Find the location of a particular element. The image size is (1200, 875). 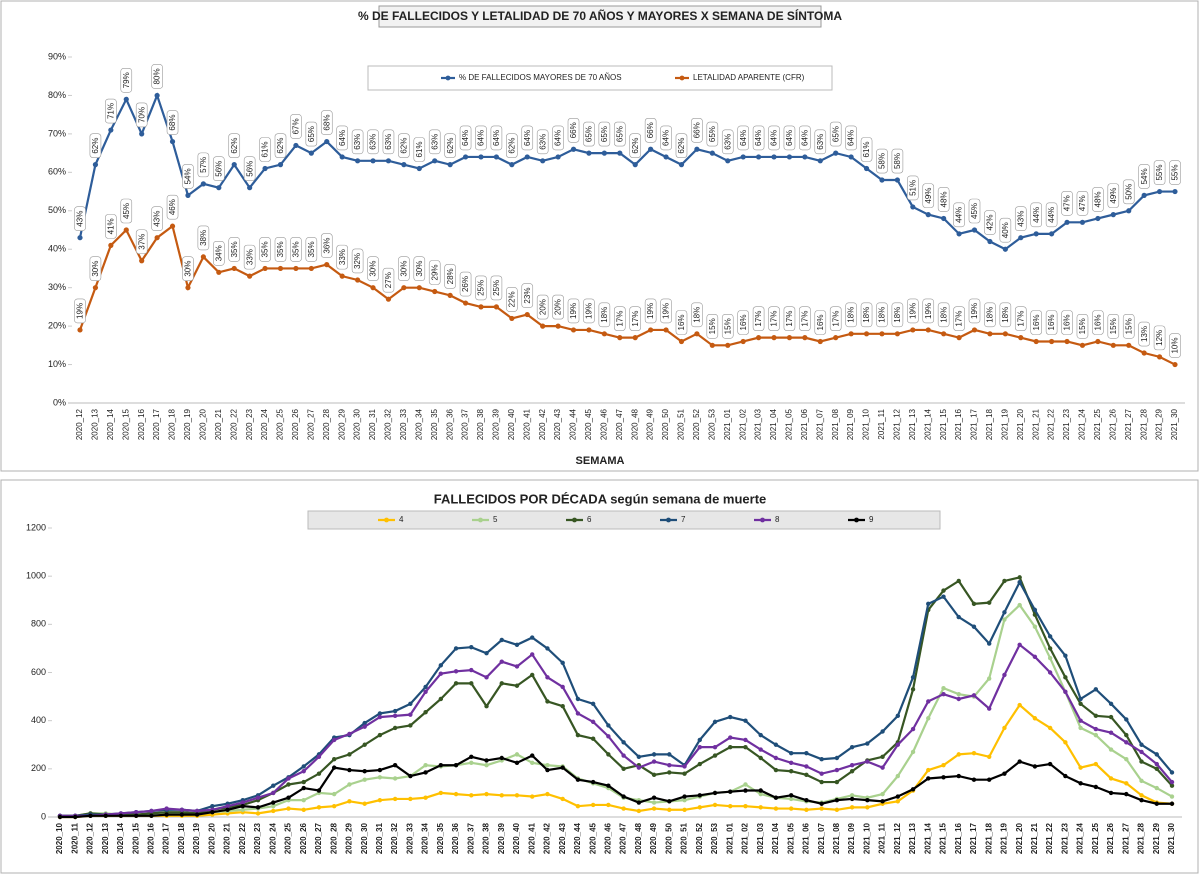

data-label-text: 15% is located at coordinates (1082, 326).